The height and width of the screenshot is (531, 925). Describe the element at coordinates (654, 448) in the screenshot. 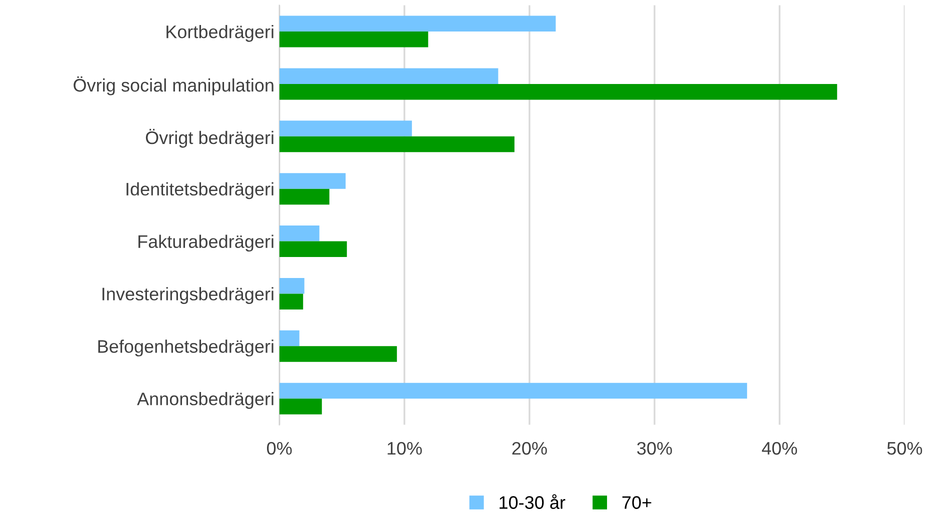

I see `x-tick-label: 30%` at that location.